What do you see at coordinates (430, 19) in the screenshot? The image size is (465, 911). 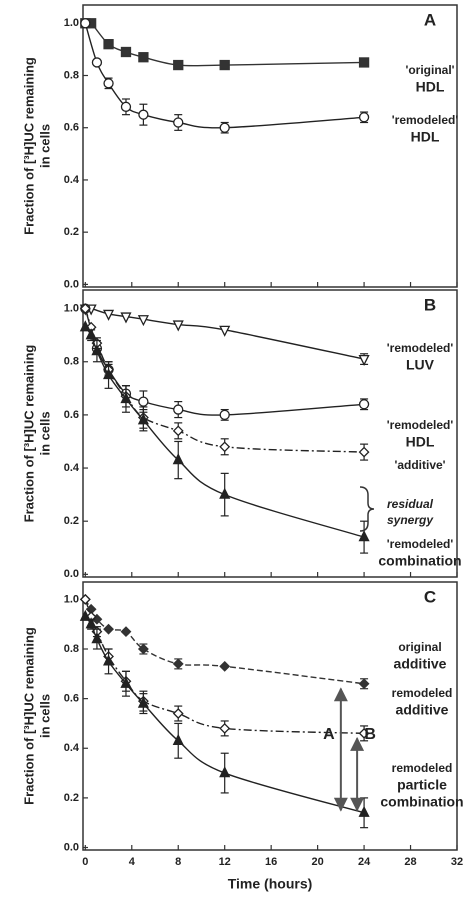 I see `panel-label: A` at bounding box center [430, 19].